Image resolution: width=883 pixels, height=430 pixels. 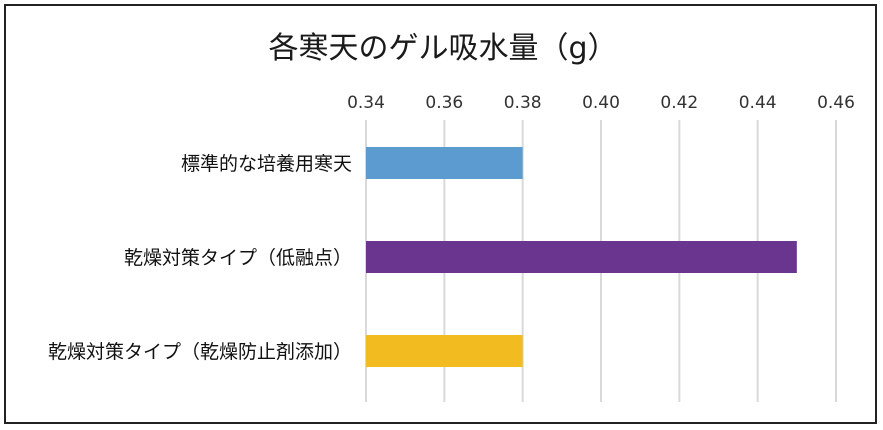 What do you see at coordinates (444, 103) in the screenshot?
I see `x-tick-label: 0.36` at bounding box center [444, 103].